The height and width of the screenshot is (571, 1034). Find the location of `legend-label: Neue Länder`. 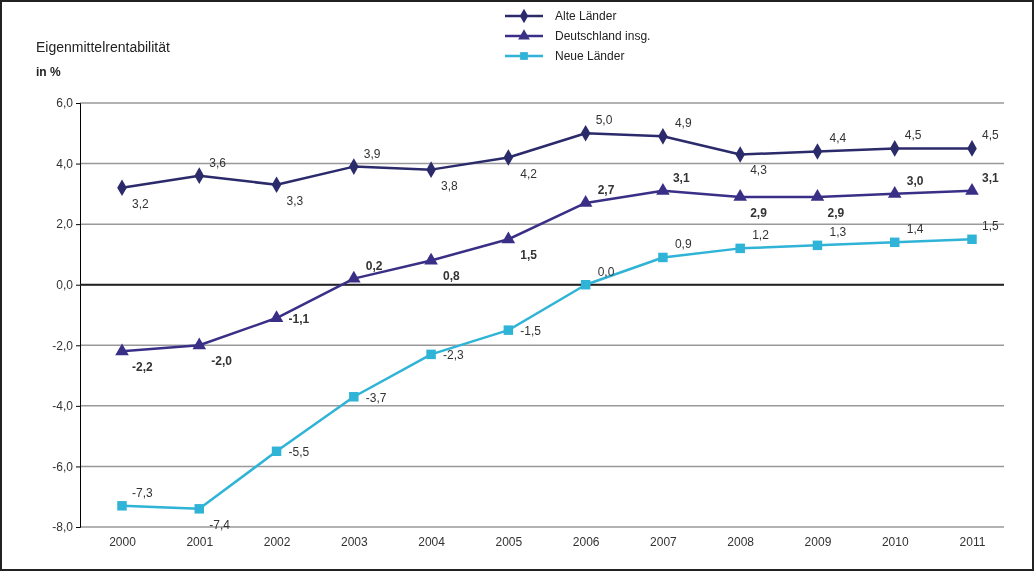

legend-label: Neue Länder is located at coordinates (590, 56).